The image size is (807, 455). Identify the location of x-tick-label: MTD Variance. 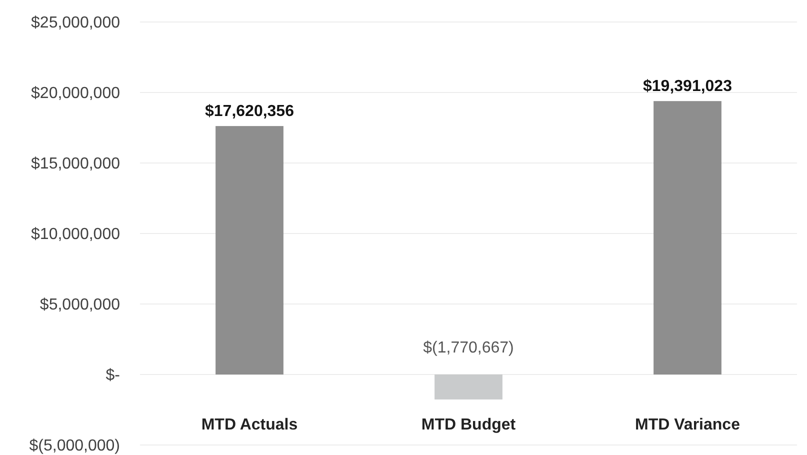
(687, 425).